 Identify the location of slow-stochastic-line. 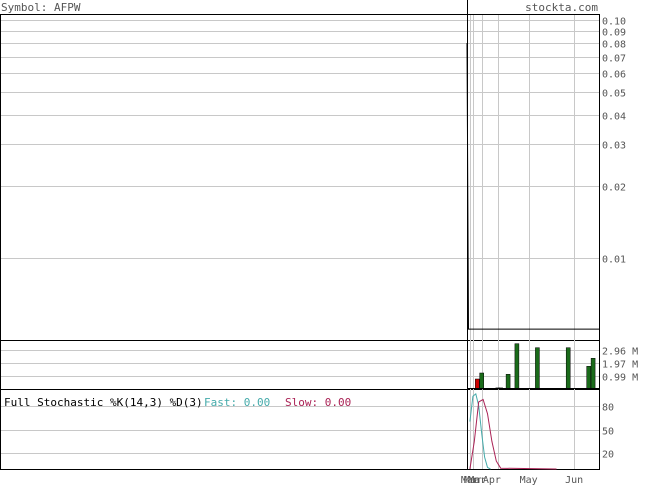
(513, 434).